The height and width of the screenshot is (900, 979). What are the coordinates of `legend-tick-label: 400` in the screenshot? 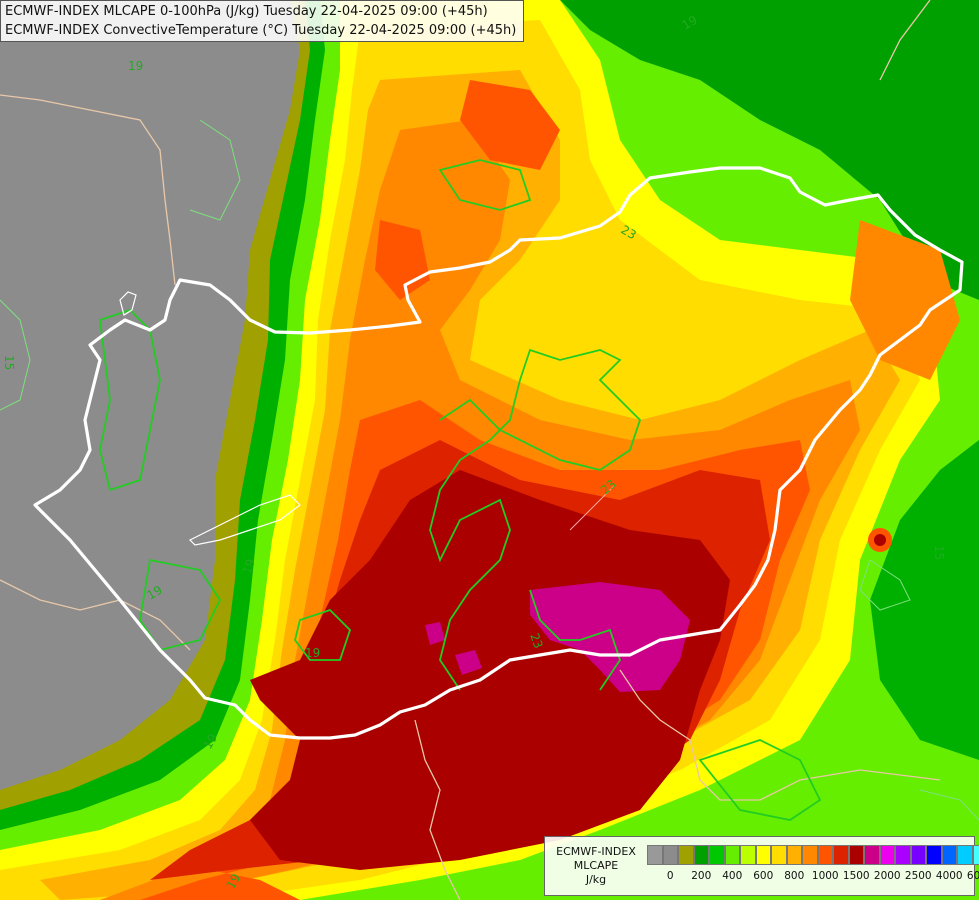 It's located at (732, 876).